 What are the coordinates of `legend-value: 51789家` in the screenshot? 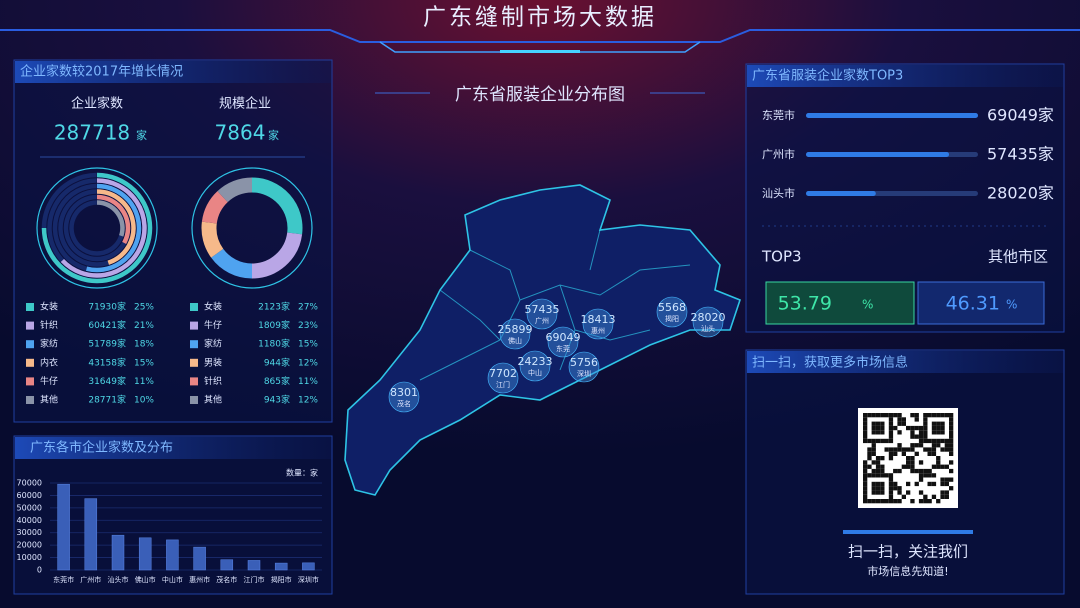 It's located at (107, 344).